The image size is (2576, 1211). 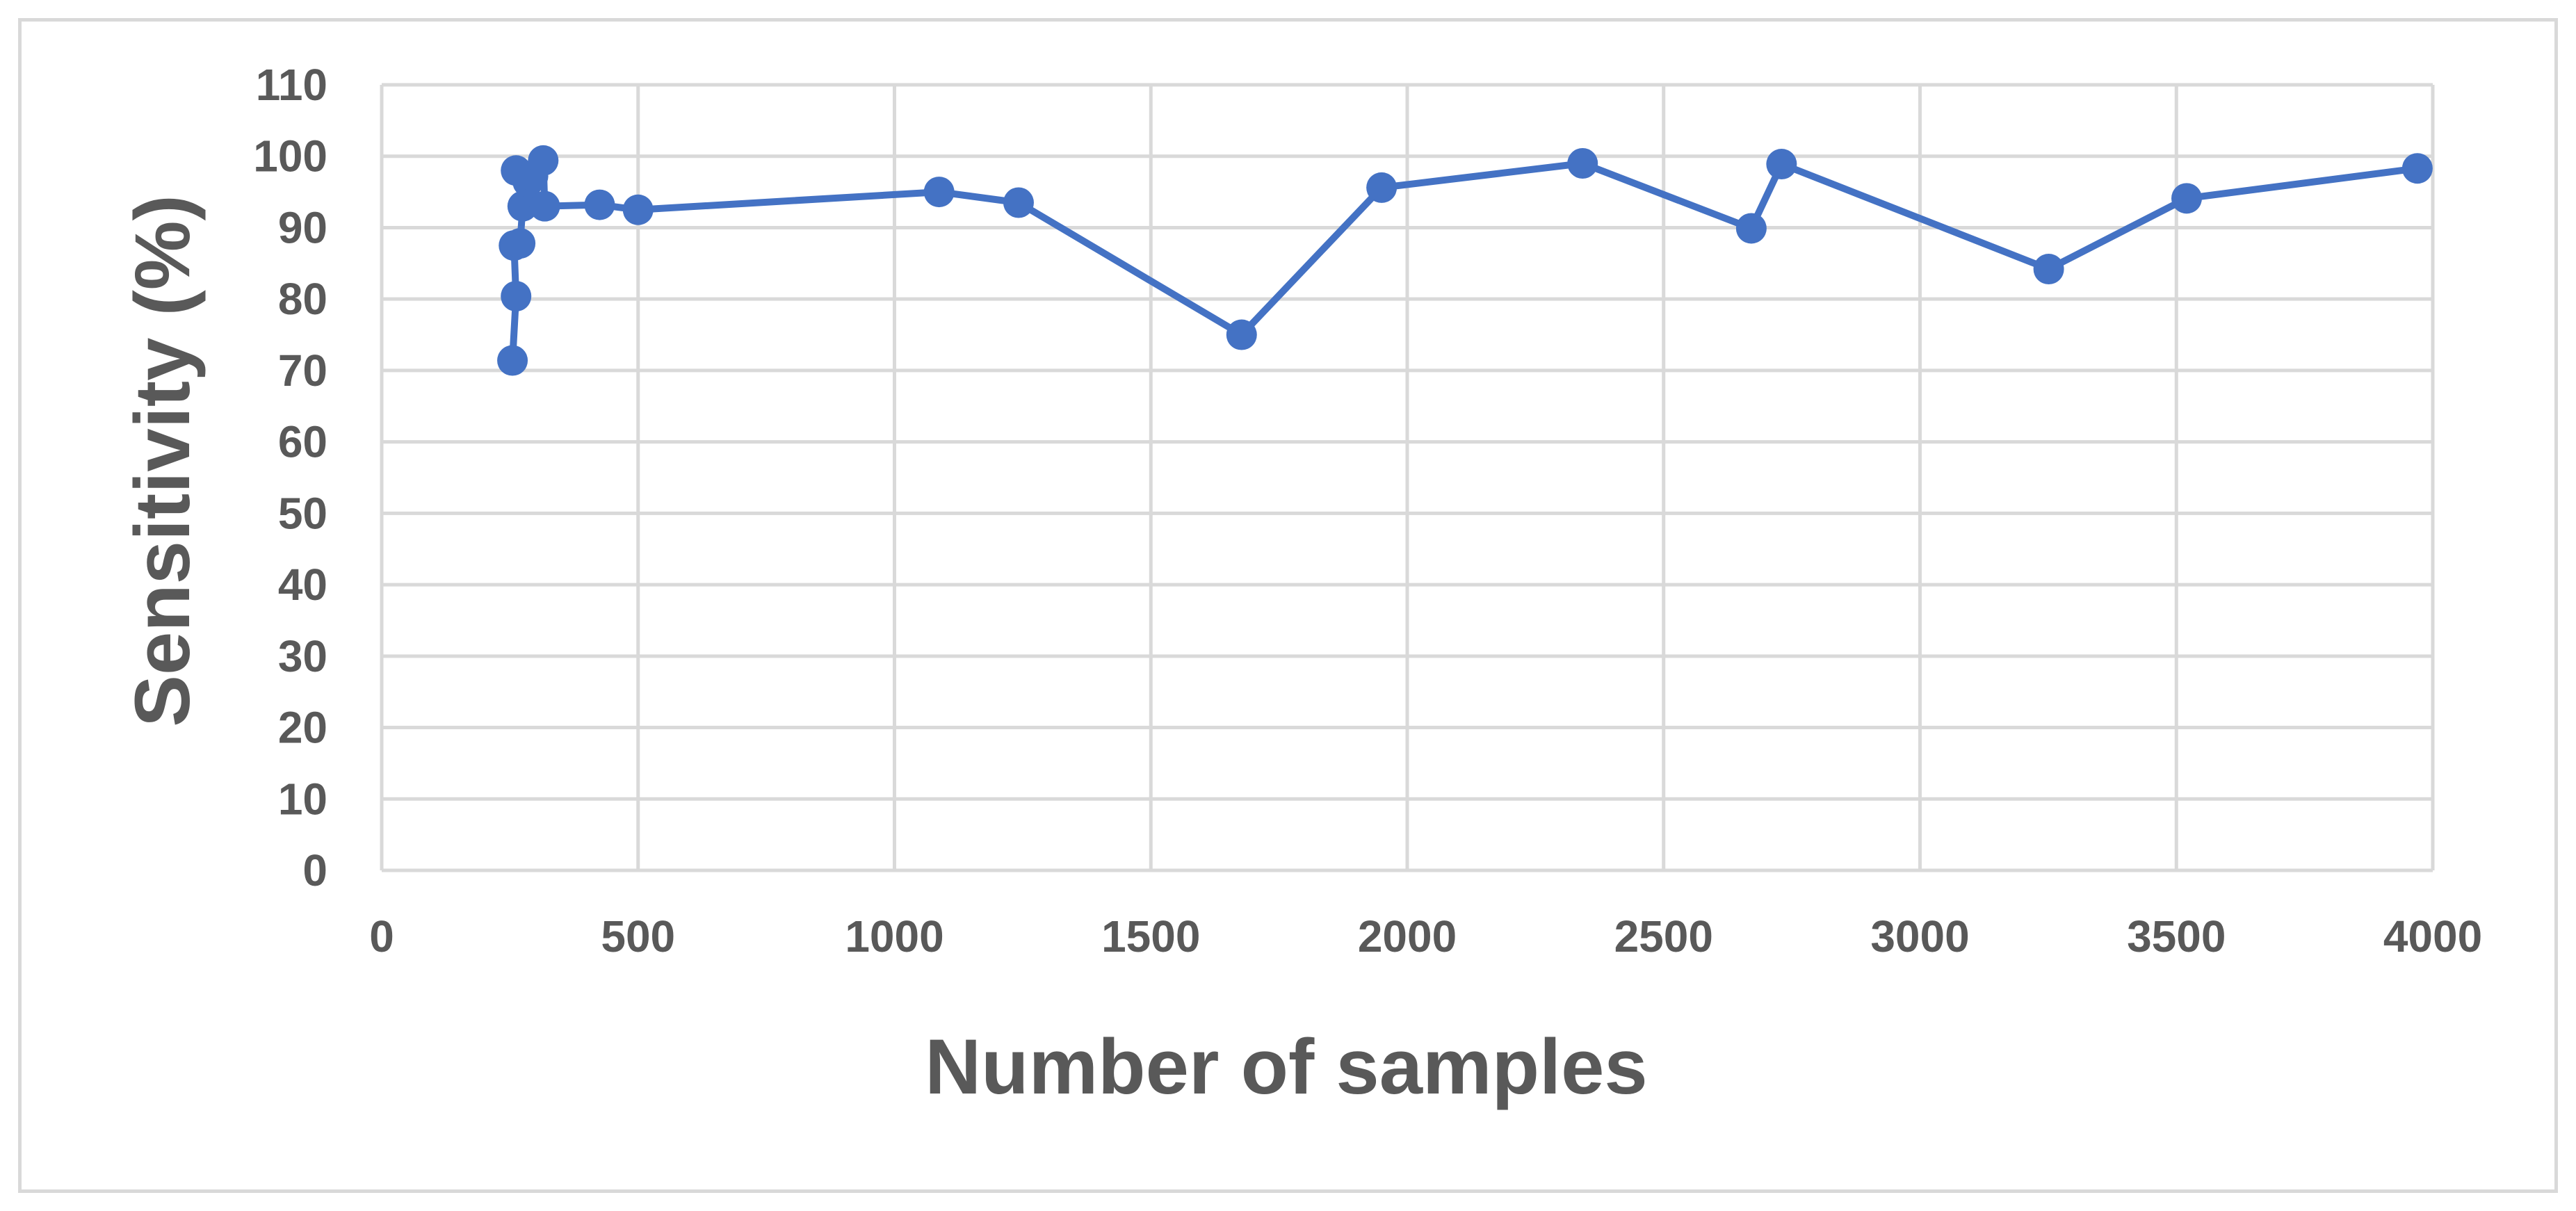 What do you see at coordinates (302, 513) in the screenshot?
I see `y-tick-label: 50` at bounding box center [302, 513].